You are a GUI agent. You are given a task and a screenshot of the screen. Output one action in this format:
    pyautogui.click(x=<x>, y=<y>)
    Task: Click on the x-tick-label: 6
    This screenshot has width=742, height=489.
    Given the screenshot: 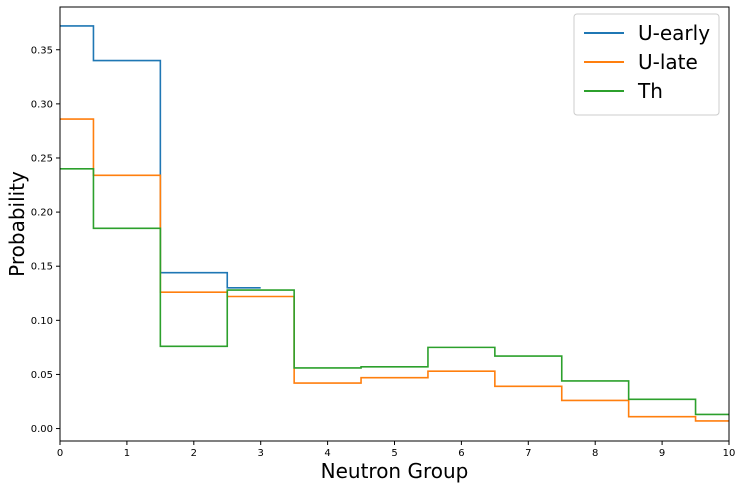 What is the action you would take?
    pyautogui.click(x=461, y=453)
    